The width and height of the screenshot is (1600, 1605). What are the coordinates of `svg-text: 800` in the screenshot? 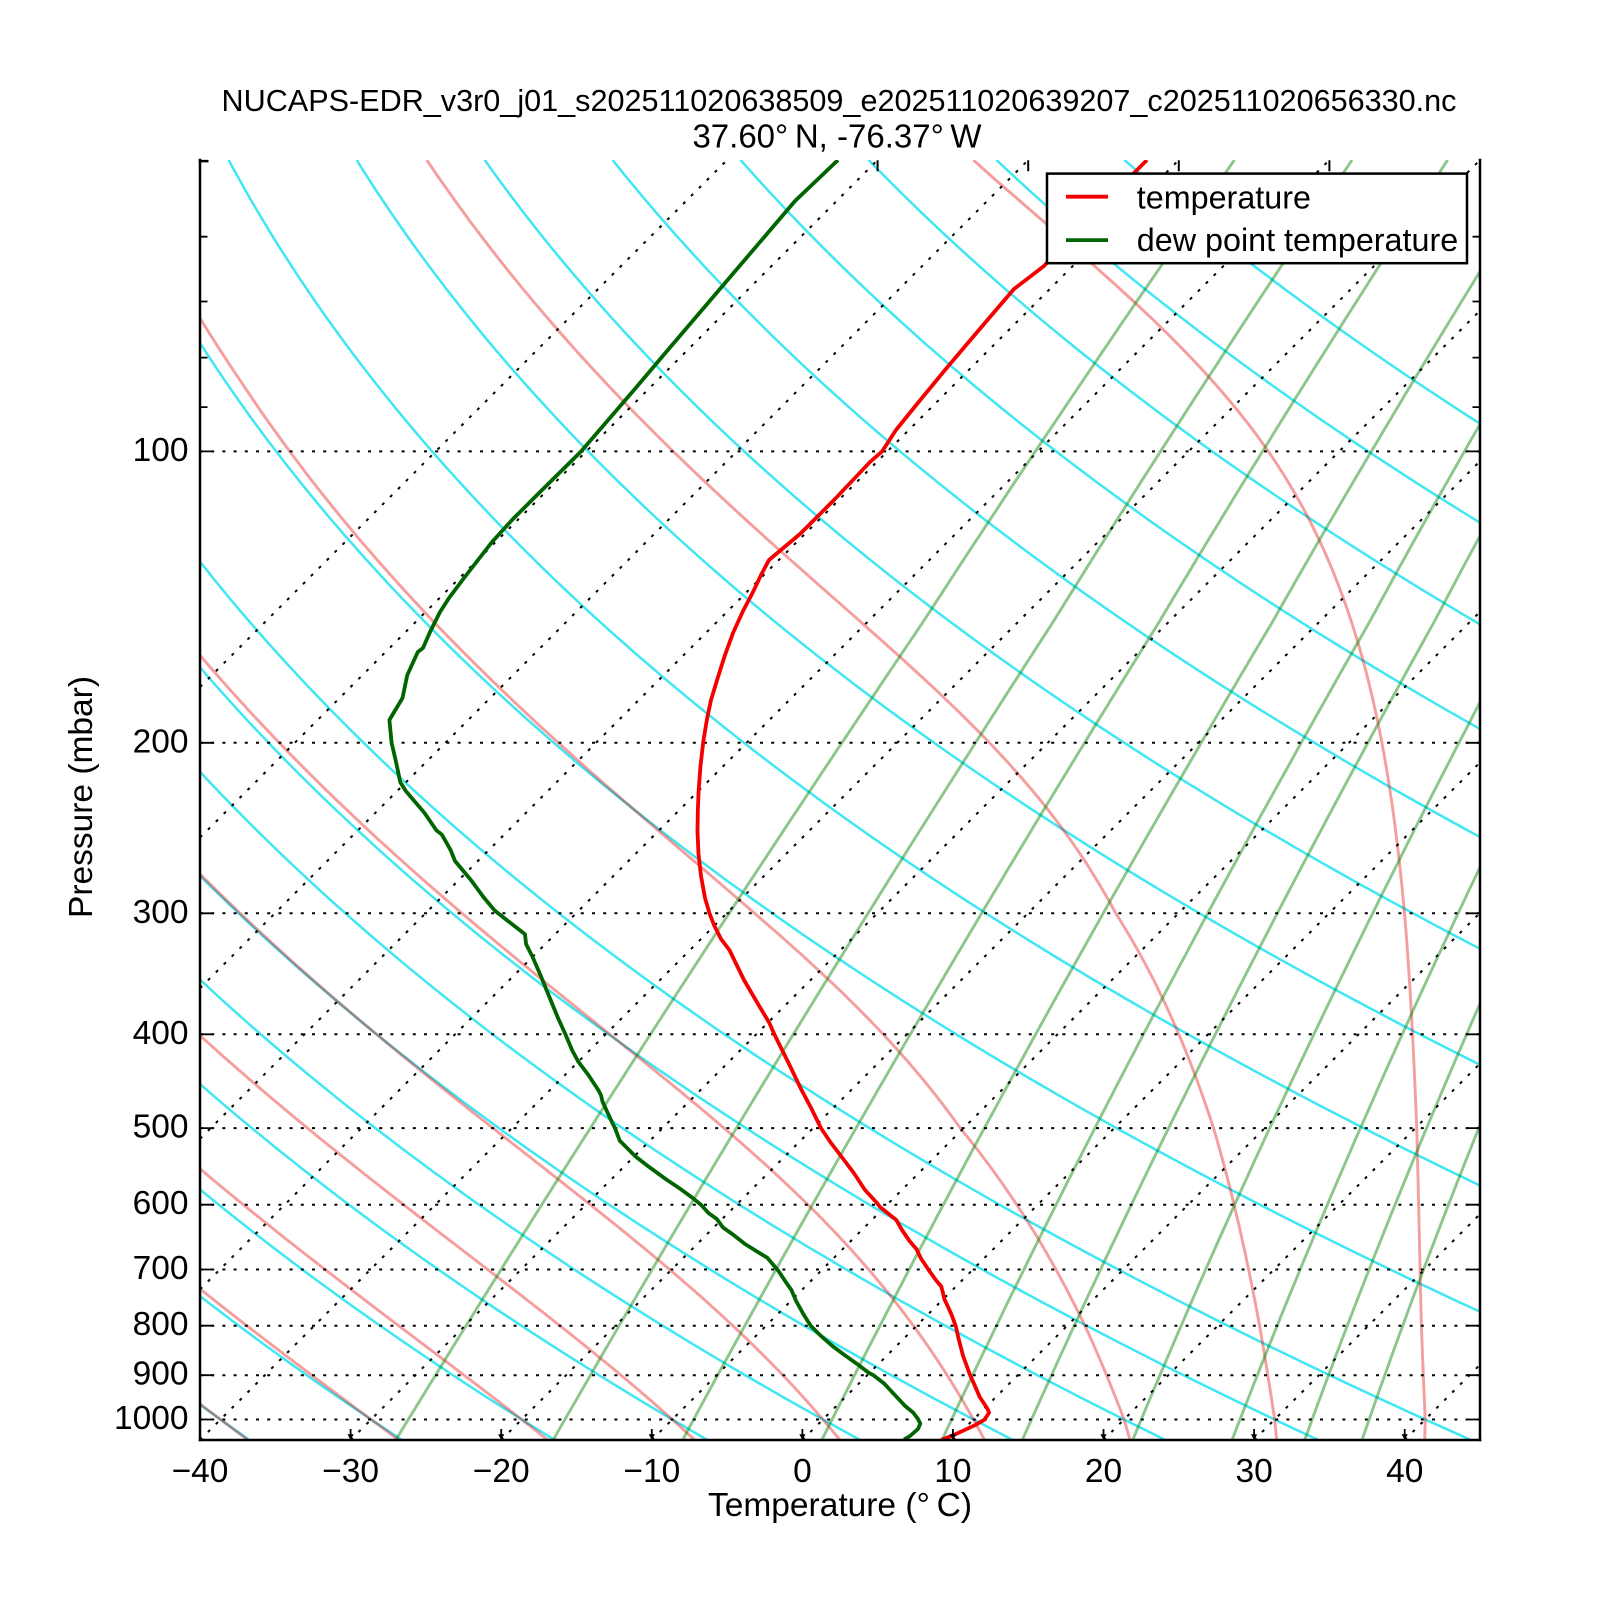 It's located at (161, 1324).